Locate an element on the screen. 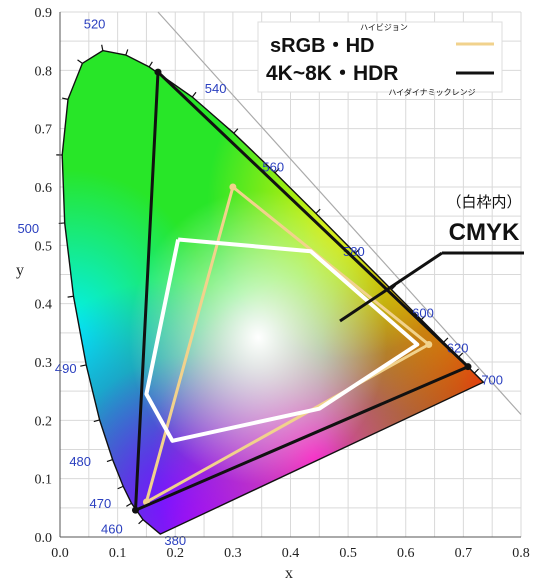 The image size is (546, 582). y-tick-labels: 0.0 0.1 0.2 0.3 0.4 0.5 0.6 0.7 0.8 0.9 is located at coordinates (44, 276).